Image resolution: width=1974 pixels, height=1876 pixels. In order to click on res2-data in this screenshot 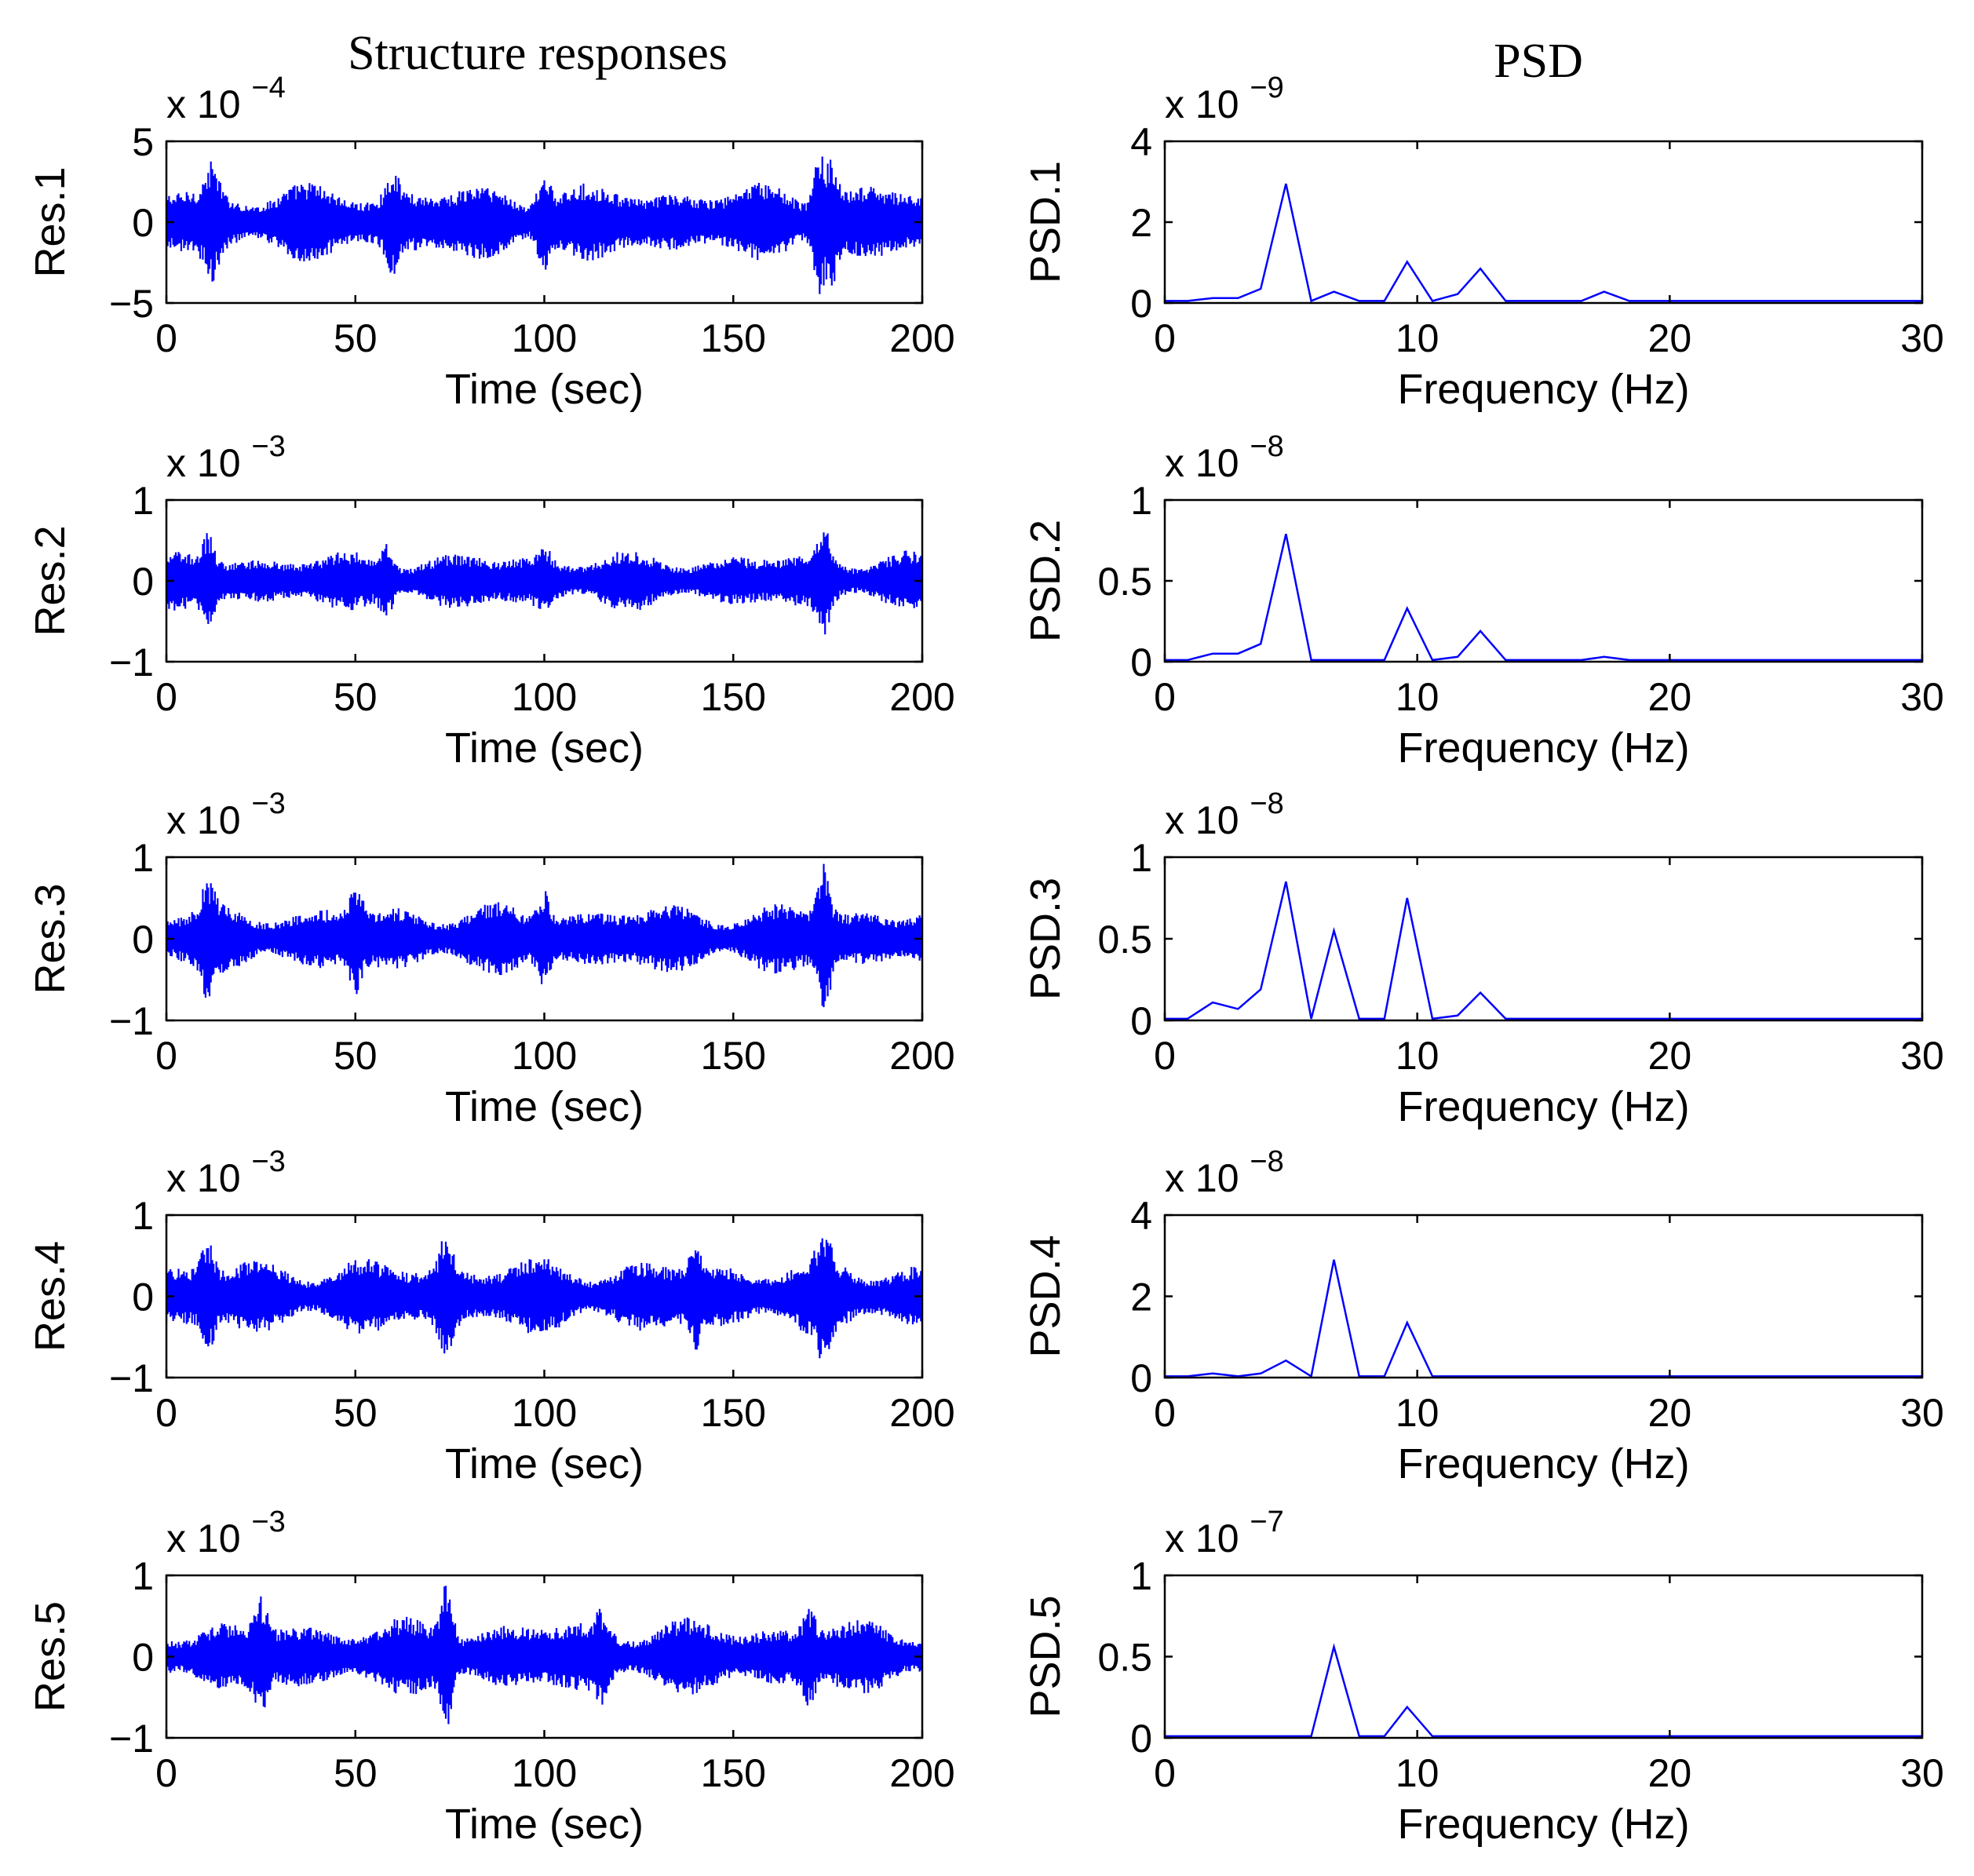, I will do `click(544, 583)`.